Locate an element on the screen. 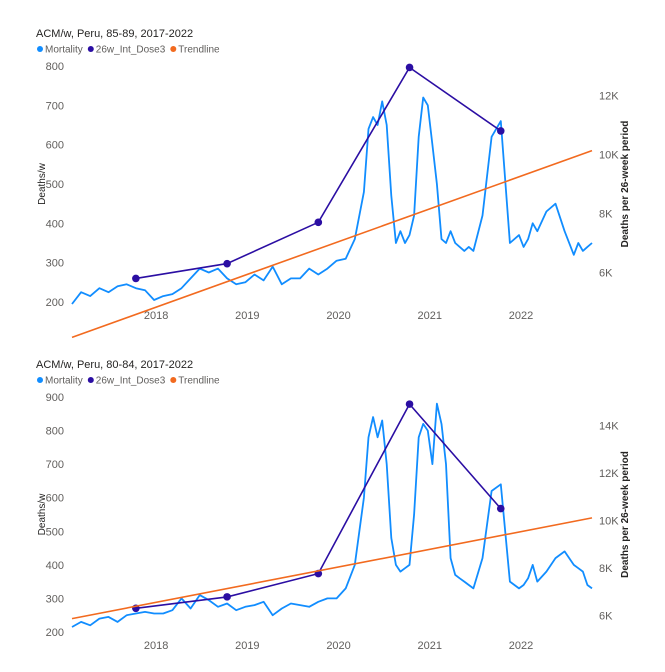 The height and width of the screenshot is (672, 665). series-line-trendline is located at coordinates (332, 568).